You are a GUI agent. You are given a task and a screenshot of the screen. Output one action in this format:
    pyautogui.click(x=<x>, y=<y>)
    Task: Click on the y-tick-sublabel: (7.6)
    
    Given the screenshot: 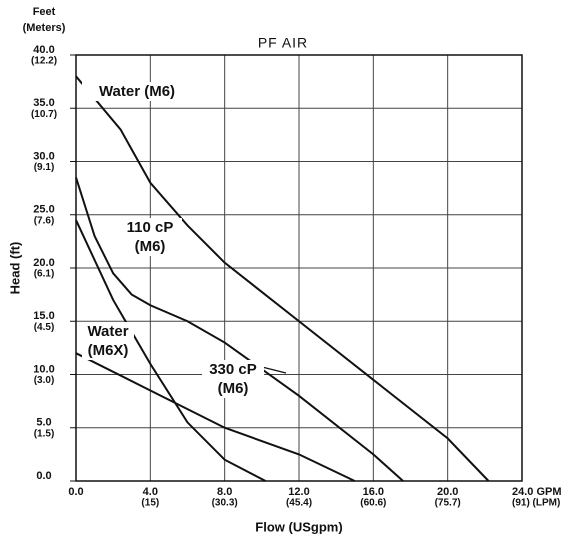 What is the action you would take?
    pyautogui.click(x=44, y=220)
    